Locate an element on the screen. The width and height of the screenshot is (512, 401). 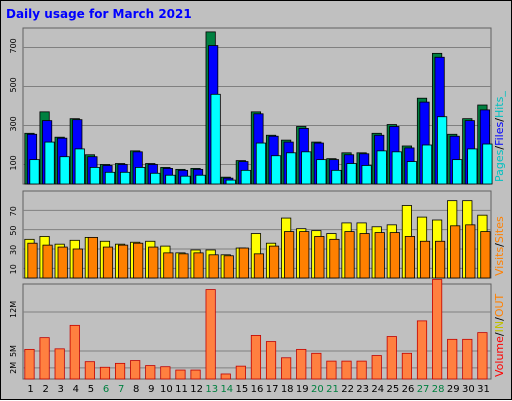
x-tick-label: 25 is located at coordinates (393, 389).